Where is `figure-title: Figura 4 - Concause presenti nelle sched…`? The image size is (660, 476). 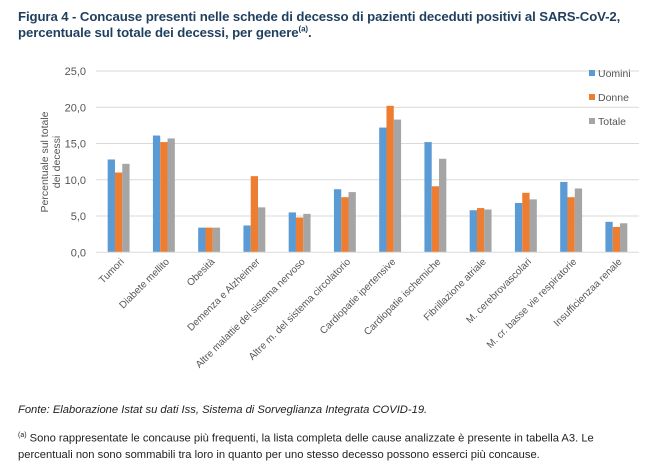
figure-title: Figura 4 - Concause presenti nelle sched… is located at coordinates (338, 25).